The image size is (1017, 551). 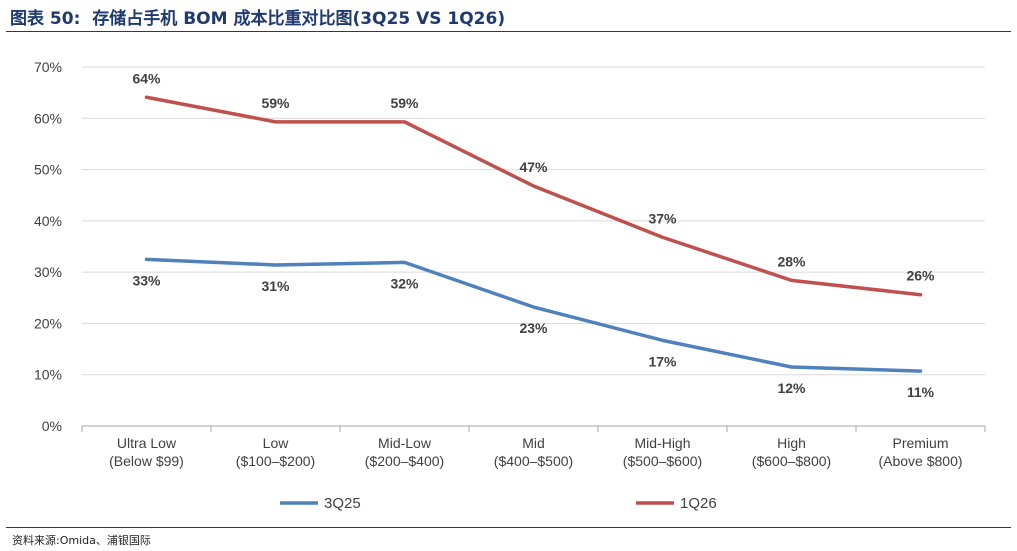 I want to click on y-tick-label: 60%, so click(x=48, y=118).